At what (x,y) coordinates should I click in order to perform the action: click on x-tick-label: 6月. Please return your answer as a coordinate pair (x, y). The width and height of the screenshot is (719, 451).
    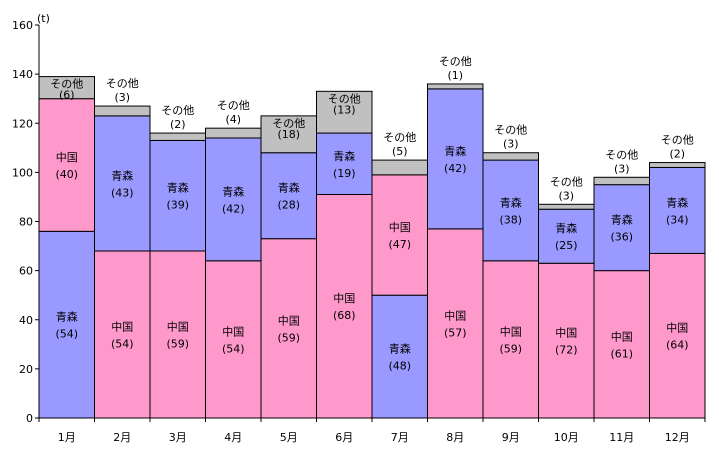
    Looking at the image, I should click on (344, 437).